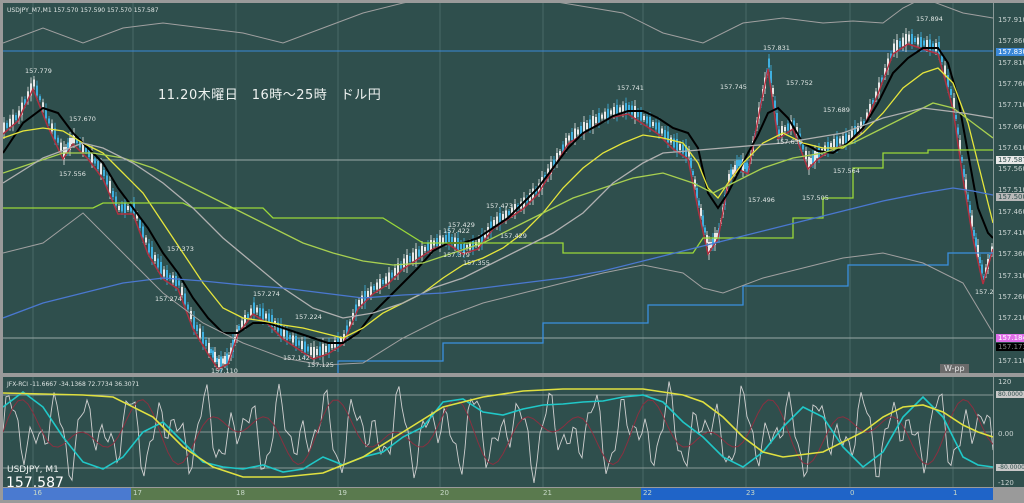  What do you see at coordinates (240, 493) in the screenshot?
I see `time-axis-label: 18` at bounding box center [240, 493].